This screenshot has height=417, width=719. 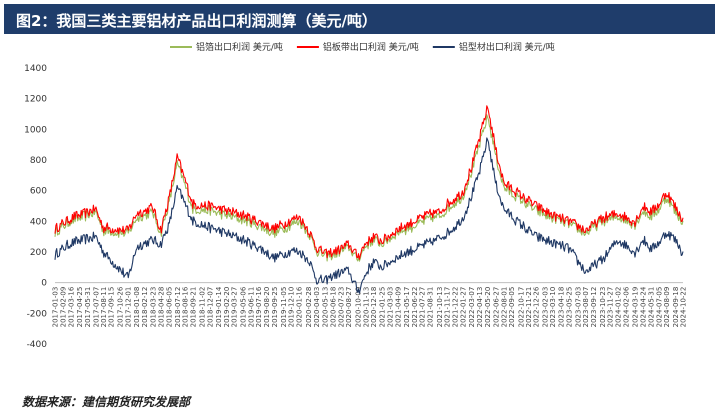 I want to click on y-tick-label: -200, so click(x=37, y=314).